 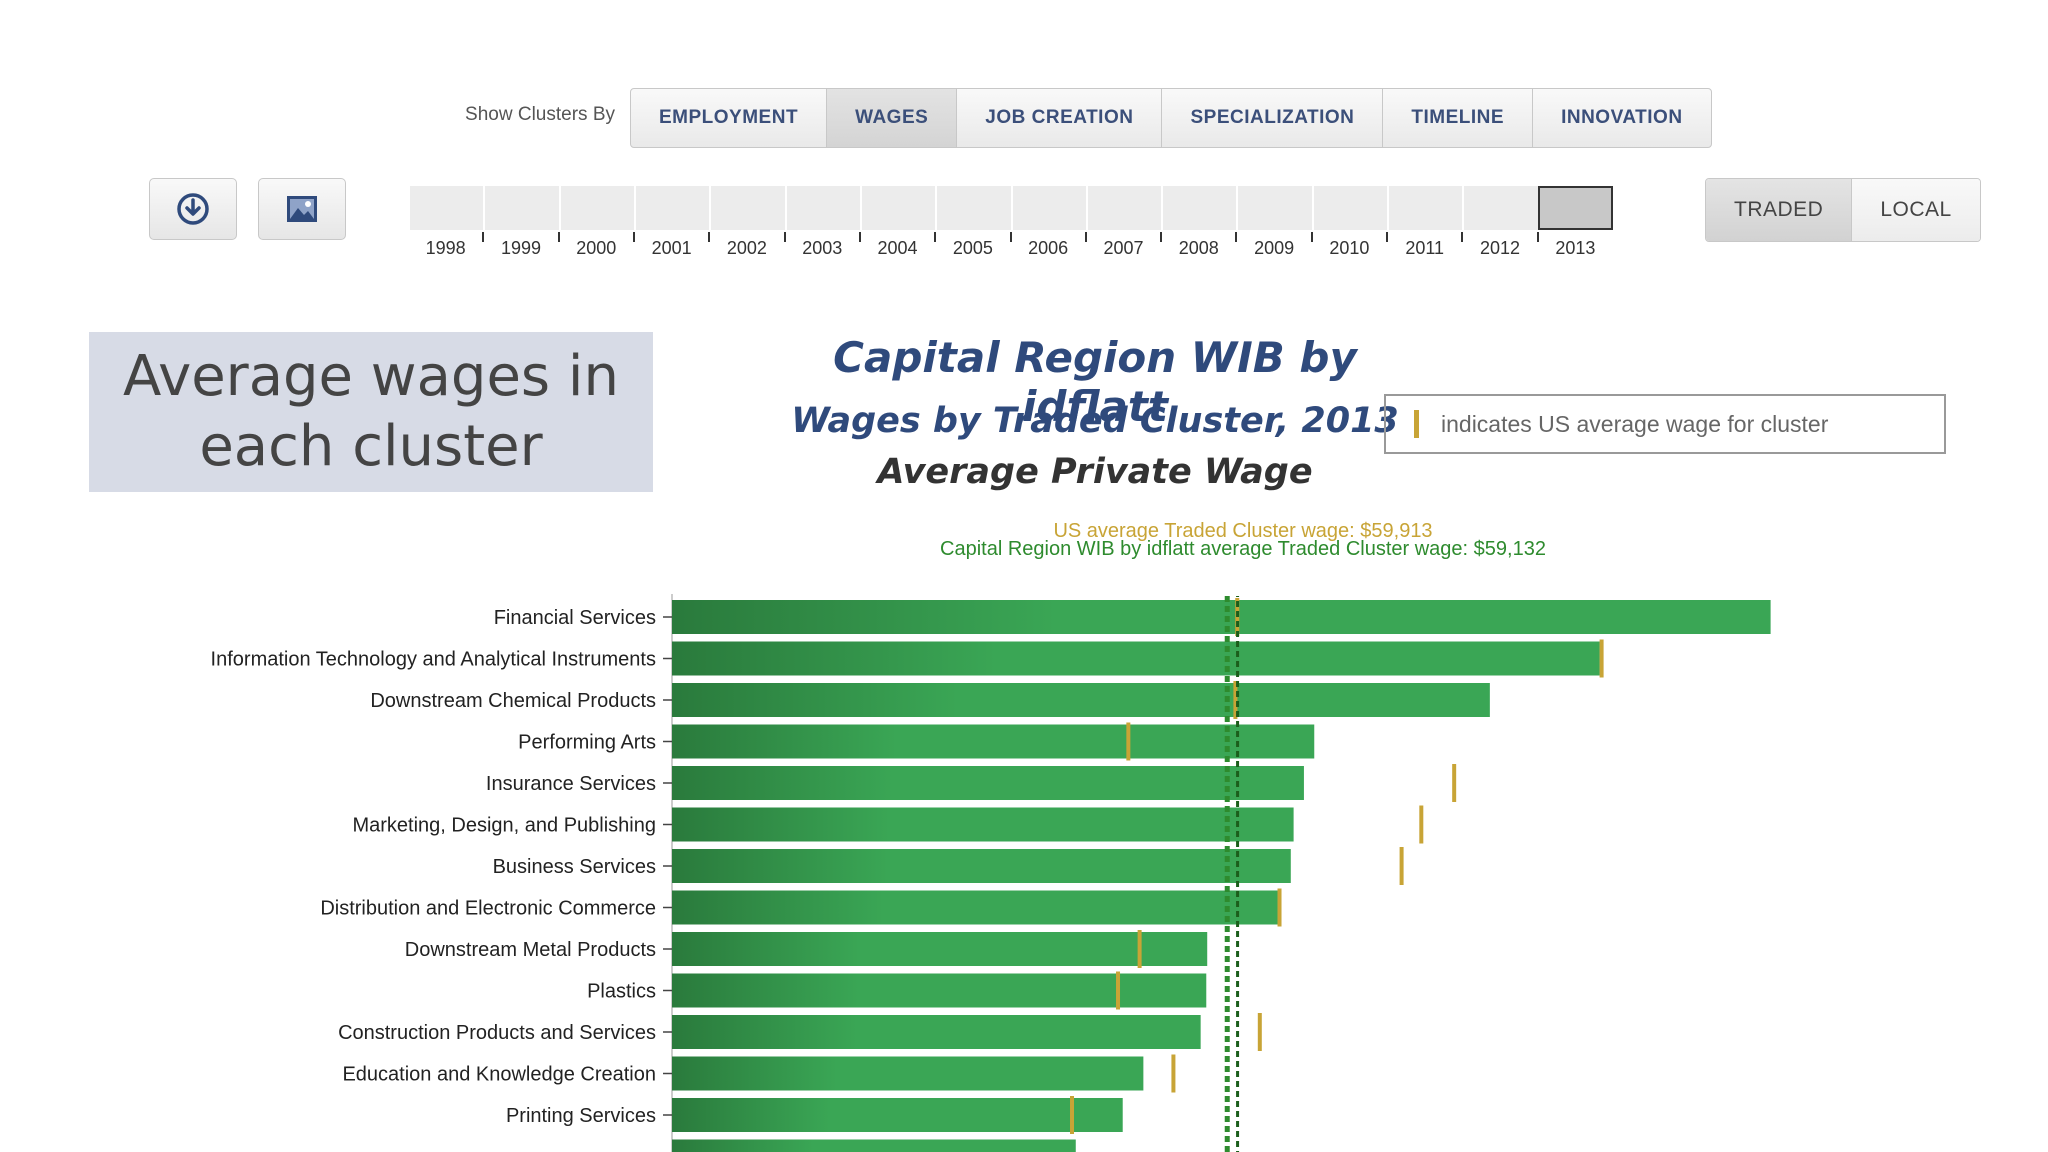 I want to click on tab-innovation: INNOVATION, so click(x=1622, y=117).